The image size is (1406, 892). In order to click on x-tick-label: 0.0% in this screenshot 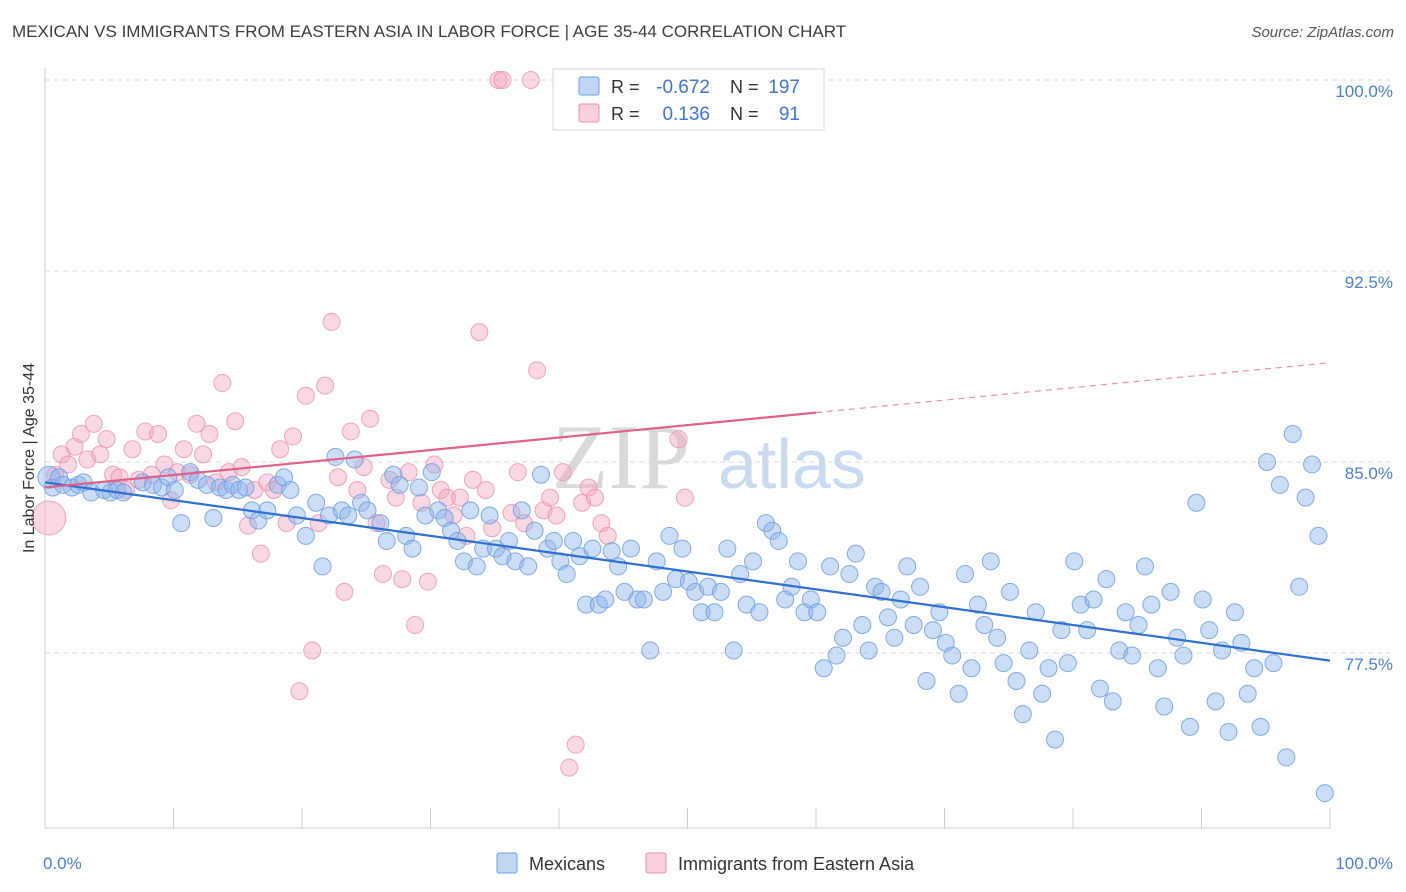, I will do `click(62, 863)`.